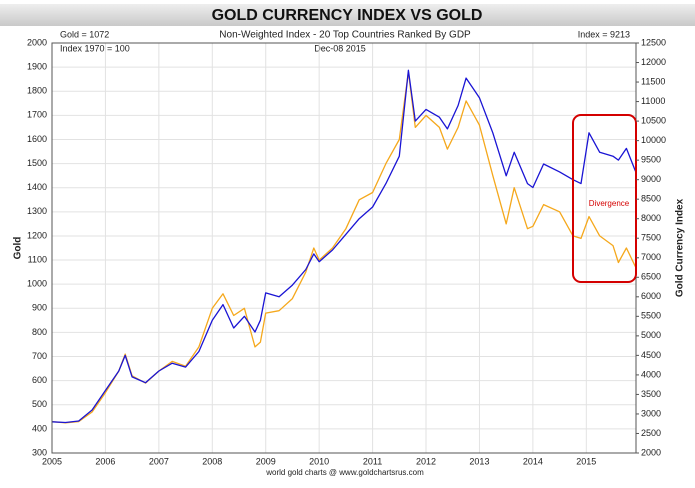  I want to click on y2-tick-label: 2000, so click(651, 452).